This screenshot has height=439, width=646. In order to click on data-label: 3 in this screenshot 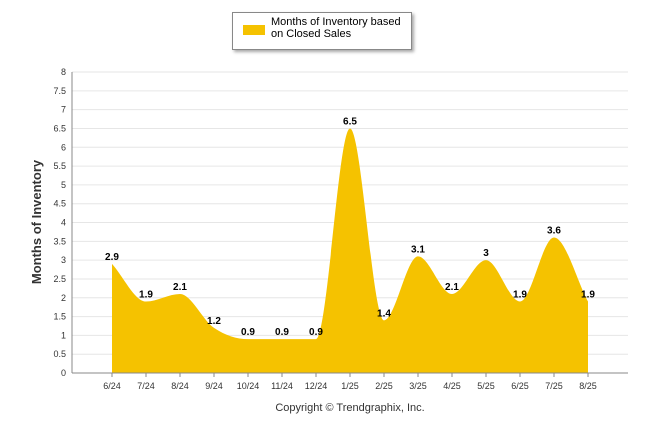, I will do `click(486, 253)`.